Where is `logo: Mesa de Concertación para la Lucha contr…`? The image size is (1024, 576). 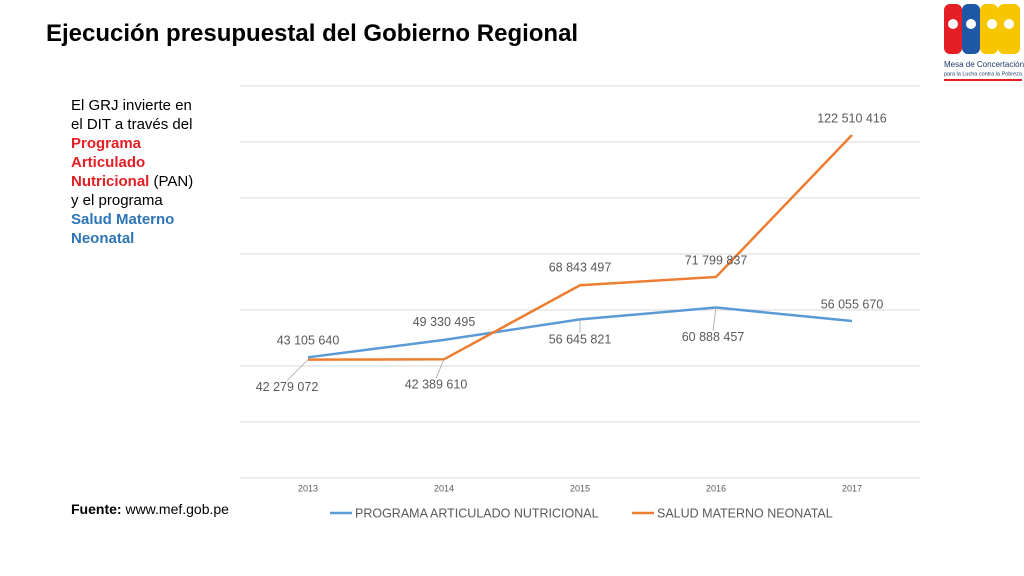 logo: Mesa de Concertación para la Lucha contr… is located at coordinates (984, 42).